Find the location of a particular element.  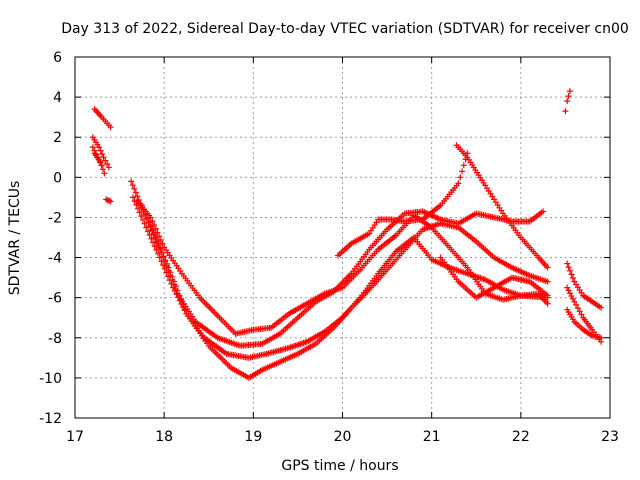

y-tick-label: -10 is located at coordinates (50, 379).